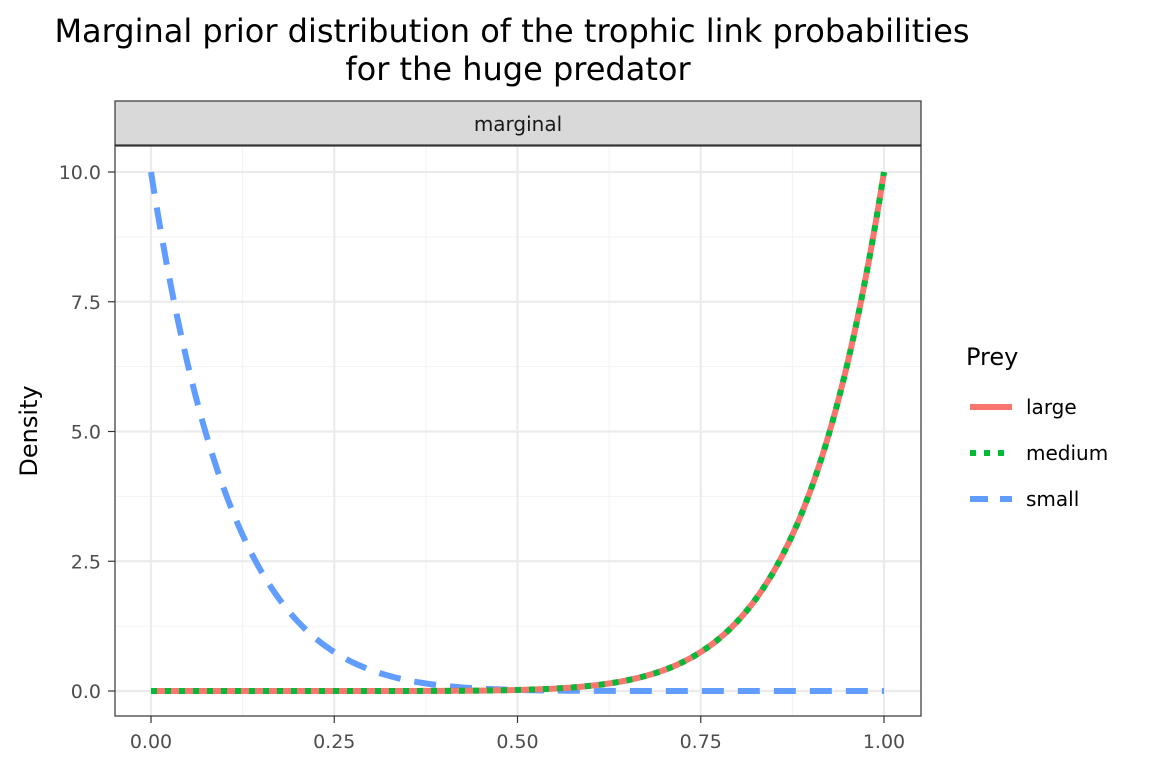 The image size is (1152, 772). What do you see at coordinates (86, 303) in the screenshot?
I see `y-tick-label: 7.5` at bounding box center [86, 303].